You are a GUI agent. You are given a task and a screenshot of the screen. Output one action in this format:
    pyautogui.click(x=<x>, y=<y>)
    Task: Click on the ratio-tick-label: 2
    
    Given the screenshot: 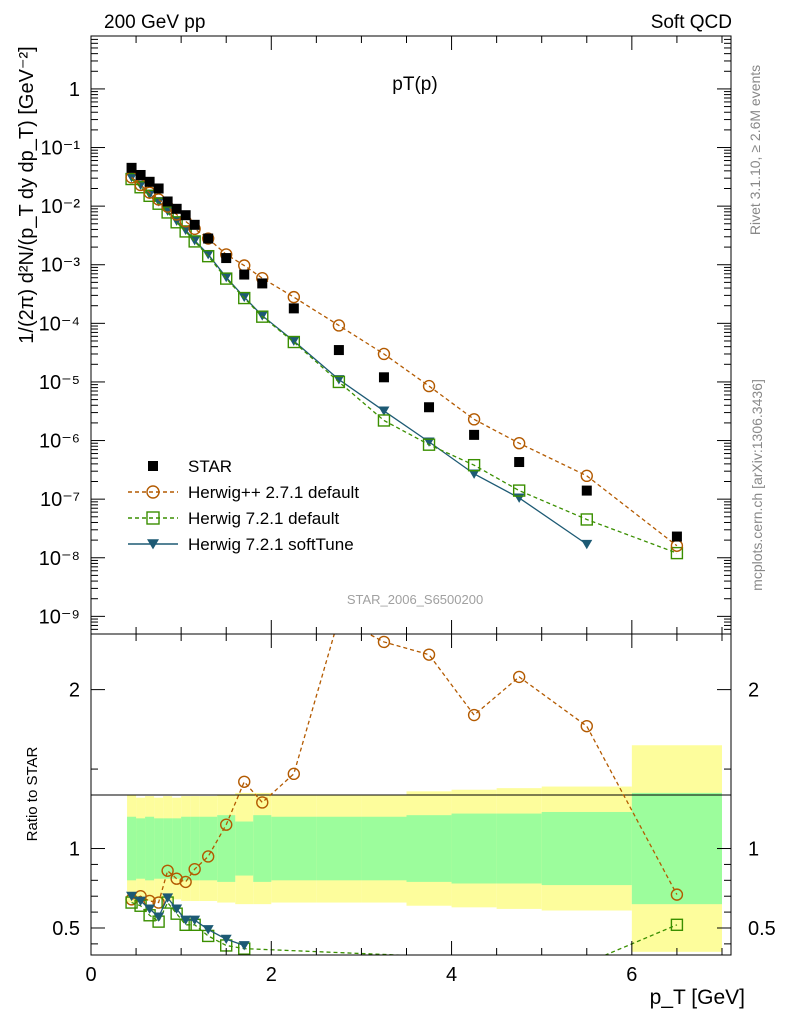 What is the action you would take?
    pyautogui.click(x=74, y=691)
    